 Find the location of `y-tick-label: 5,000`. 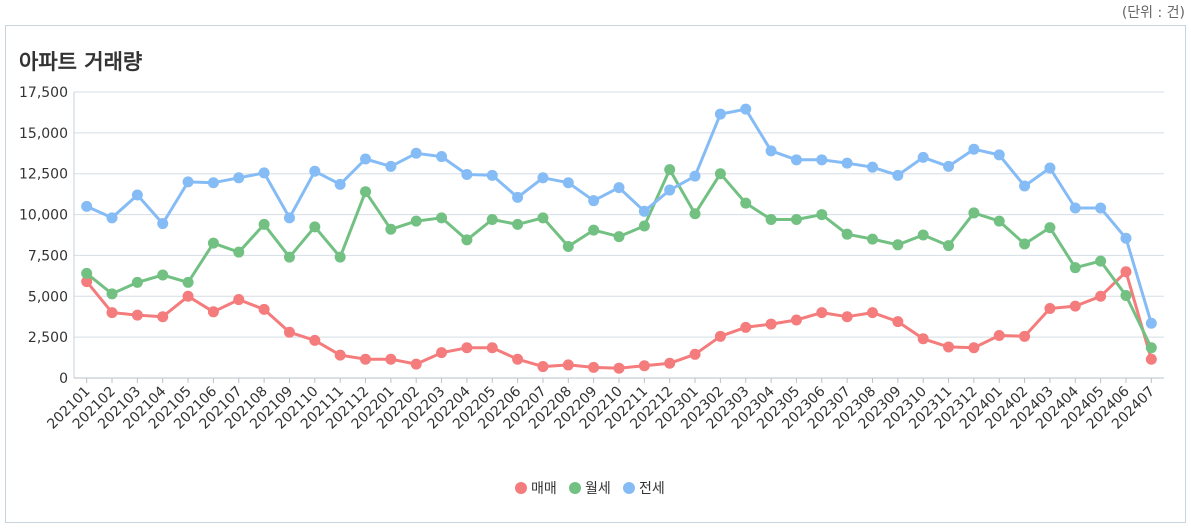

y-tick-label: 5,000 is located at coordinates (48, 297).